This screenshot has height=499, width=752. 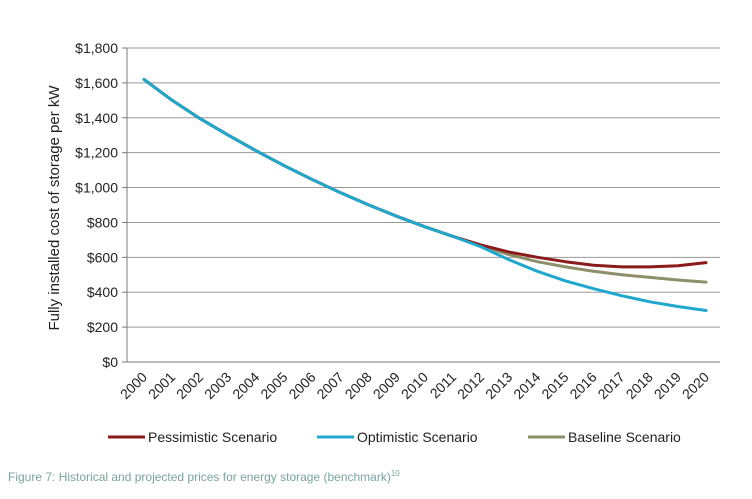 What do you see at coordinates (273, 385) in the screenshot?
I see `x-tick-label-2005: 2005` at bounding box center [273, 385].